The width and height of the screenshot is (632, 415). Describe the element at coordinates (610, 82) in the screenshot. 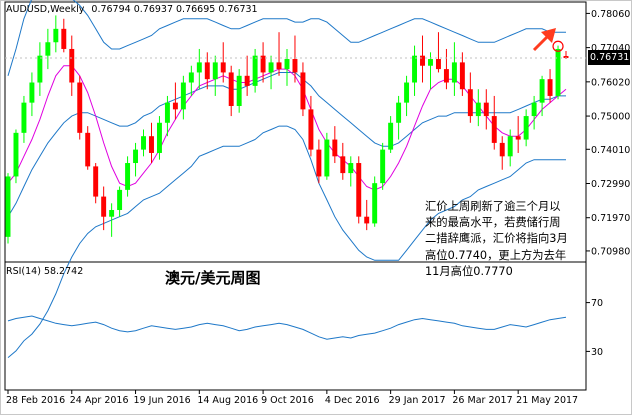

I see `price-tick-label: 0.76020` at that location.